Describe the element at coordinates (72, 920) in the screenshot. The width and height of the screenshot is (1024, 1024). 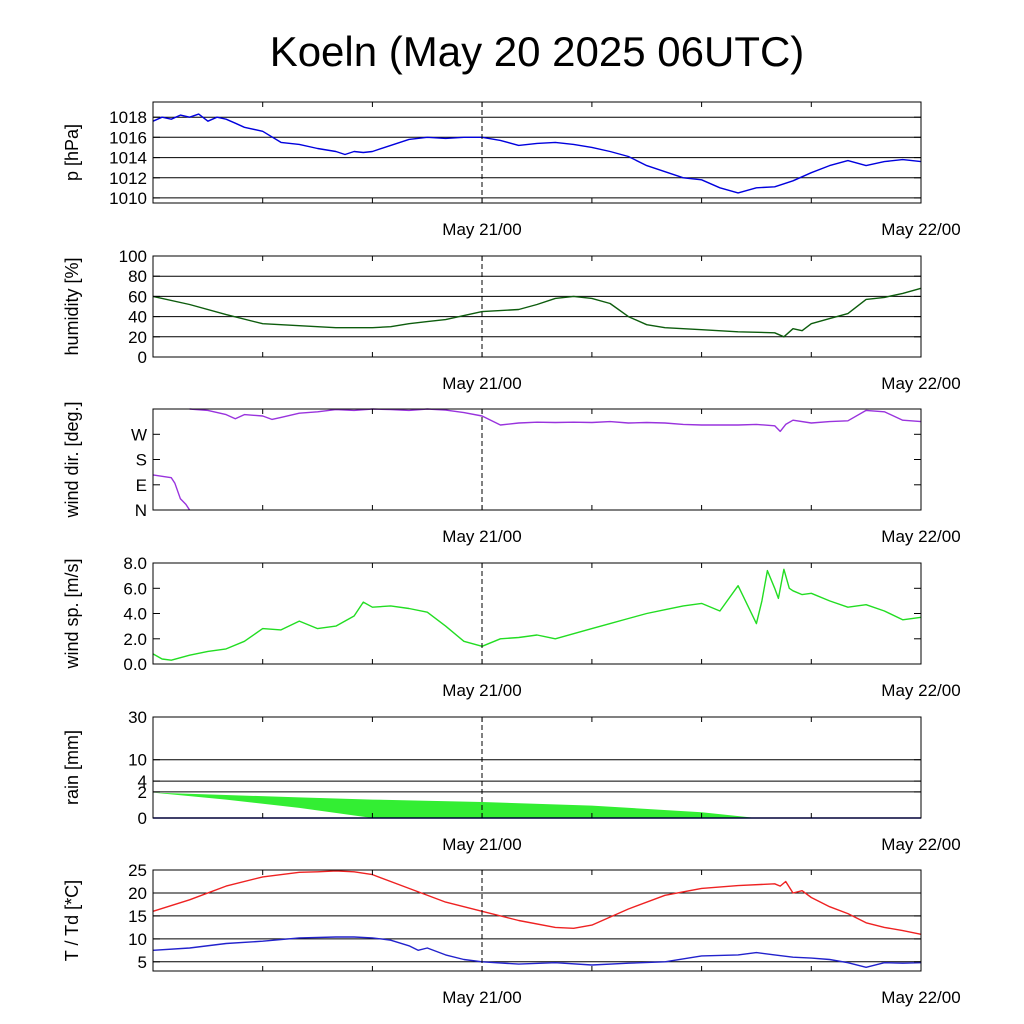
I see `y-axis-label: T / Td [*C]` at that location.